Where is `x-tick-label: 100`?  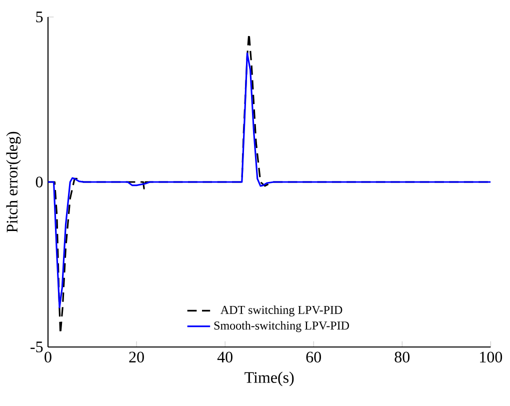 x-tick-label: 100 is located at coordinates (491, 357).